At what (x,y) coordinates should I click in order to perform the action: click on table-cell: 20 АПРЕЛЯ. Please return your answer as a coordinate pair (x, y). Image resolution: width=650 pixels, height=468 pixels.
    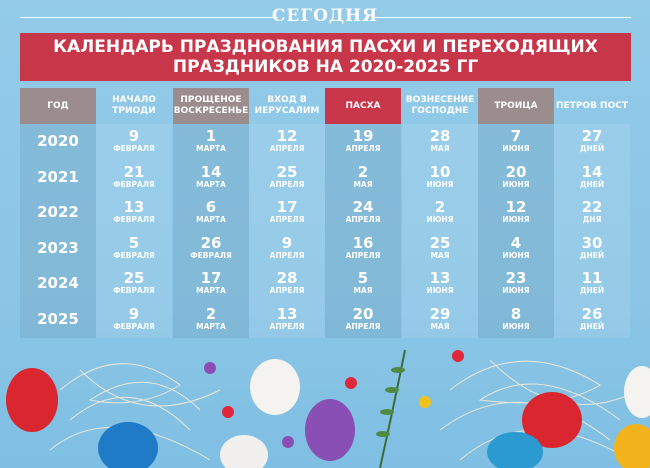
    Looking at the image, I should click on (363, 318).